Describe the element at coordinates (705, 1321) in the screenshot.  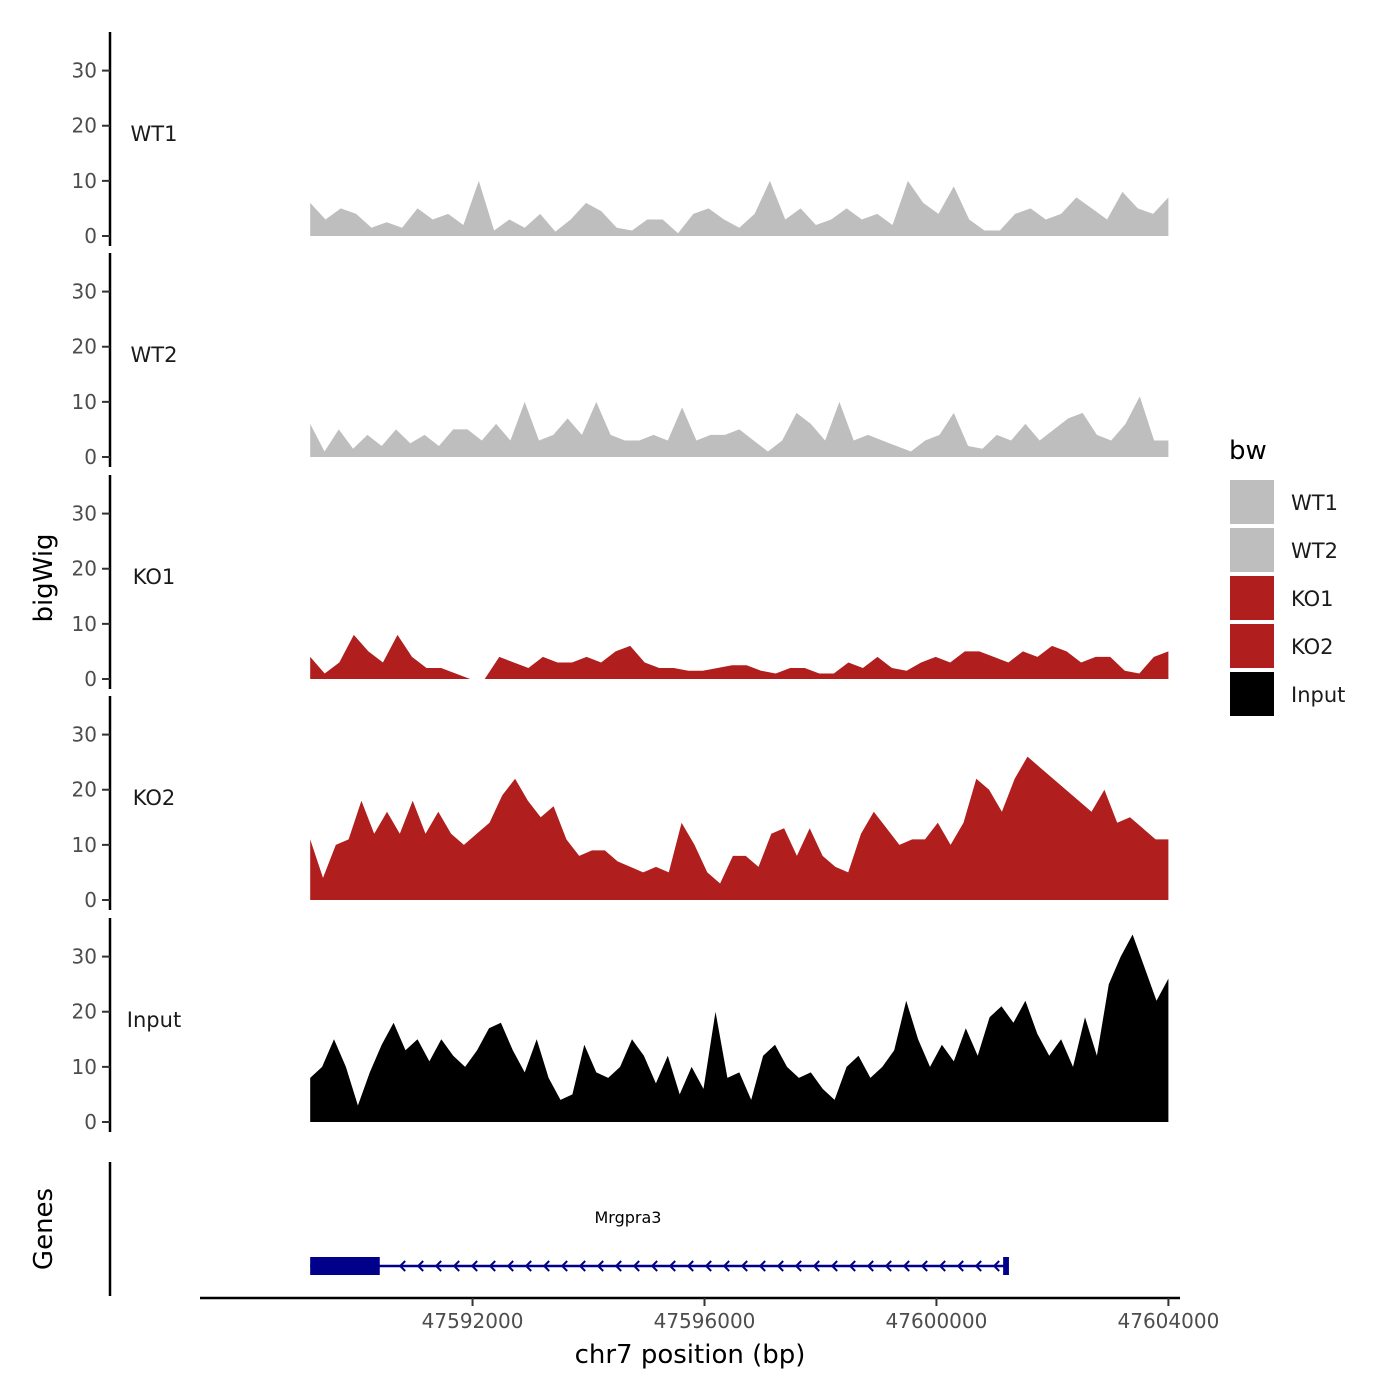
I see `x-tick-label: 47596000` at that location.